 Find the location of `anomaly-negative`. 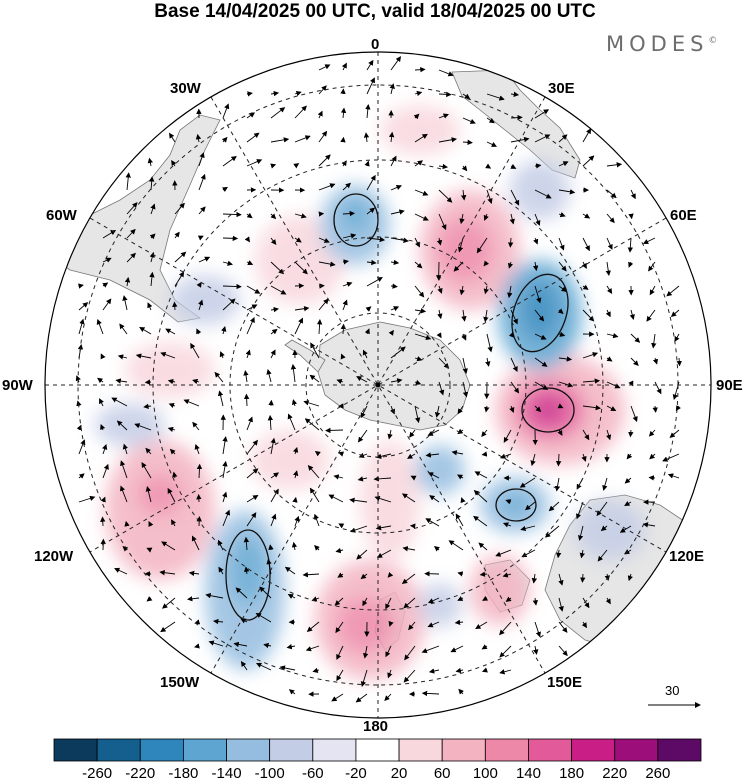

anomaly-negative is located at coordinates (130, 425).